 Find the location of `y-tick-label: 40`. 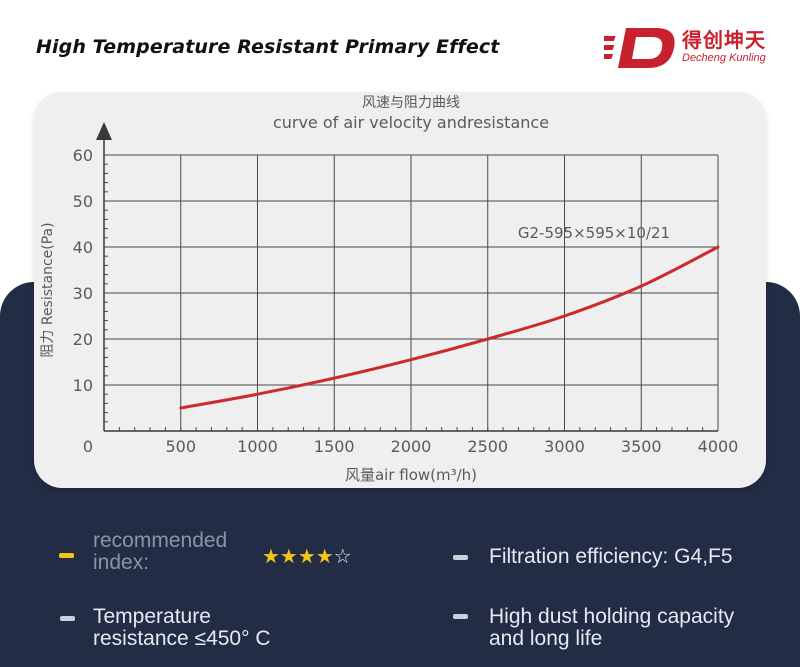

y-tick-label: 40 is located at coordinates (83, 247).